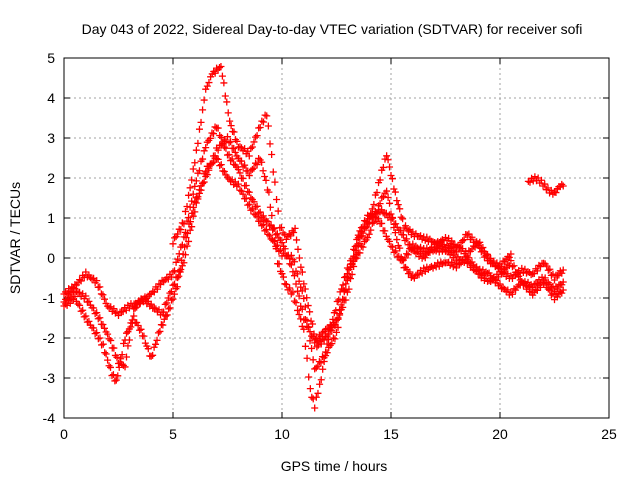 This screenshot has width=640, height=480. I want to click on x-tick-label: 25, so click(609, 434).